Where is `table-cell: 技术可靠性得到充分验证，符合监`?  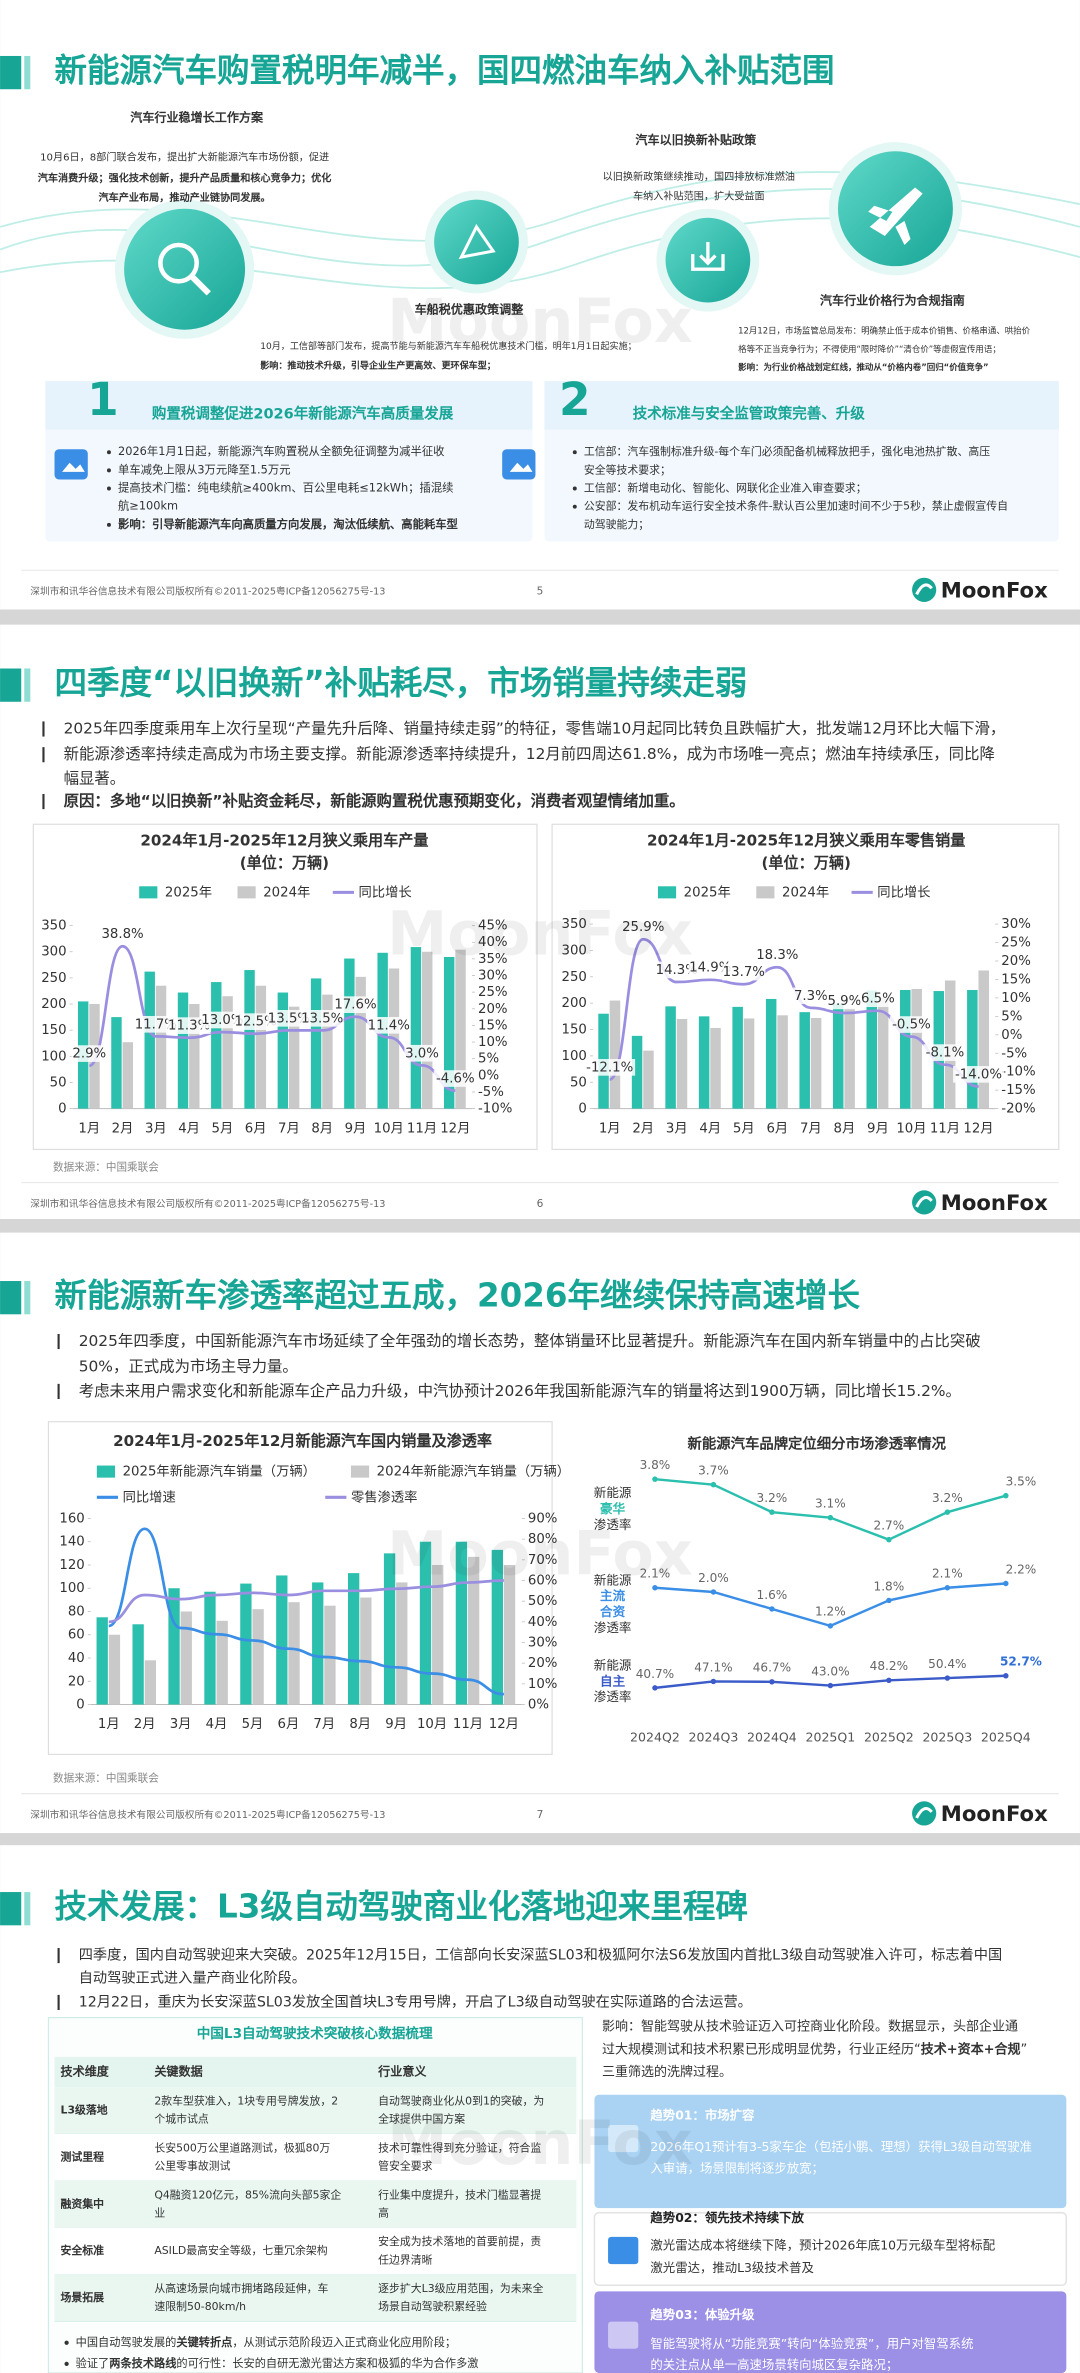 table-cell: 技术可靠性得到充分验证，符合监 is located at coordinates (459, 2147).